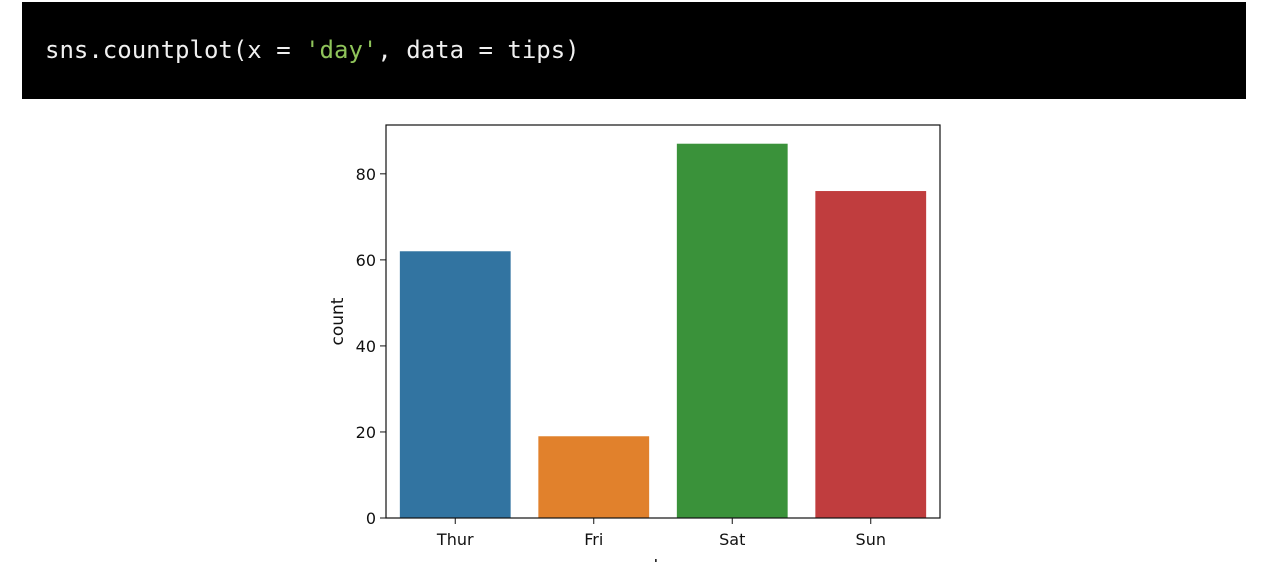 The height and width of the screenshot is (562, 1280). I want to click on code-line: sns.countplot(x = 'day', data = tips), so click(312, 50).